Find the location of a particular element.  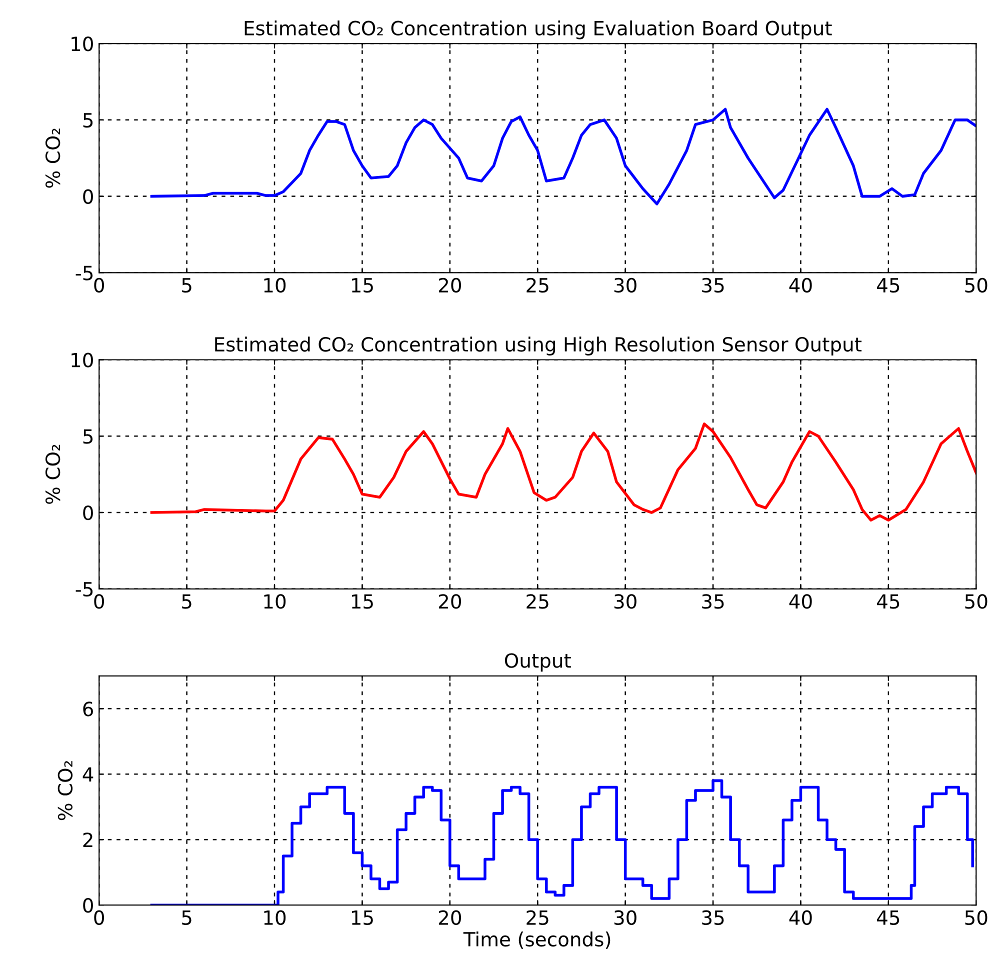

y-tick-label: 6 is located at coordinates (88, 709).